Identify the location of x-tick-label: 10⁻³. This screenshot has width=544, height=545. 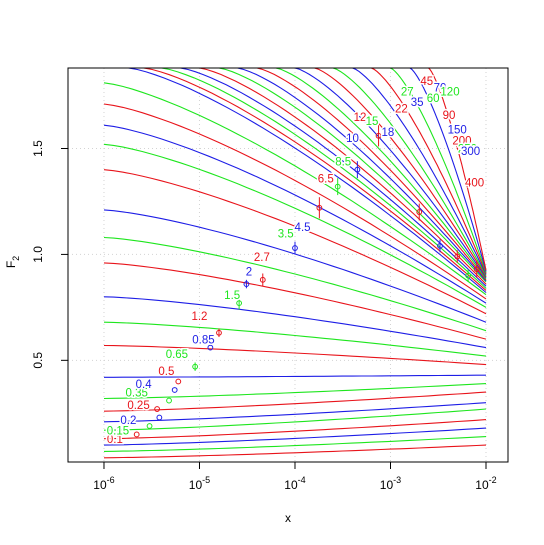
(390, 483).